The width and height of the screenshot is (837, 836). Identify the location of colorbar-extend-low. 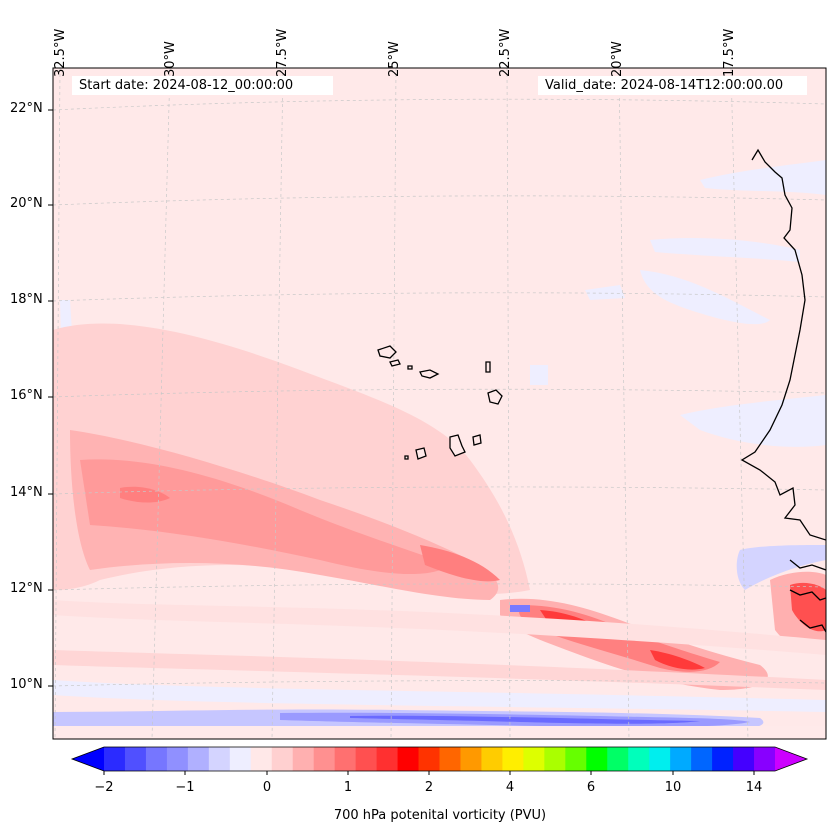
(88, 759).